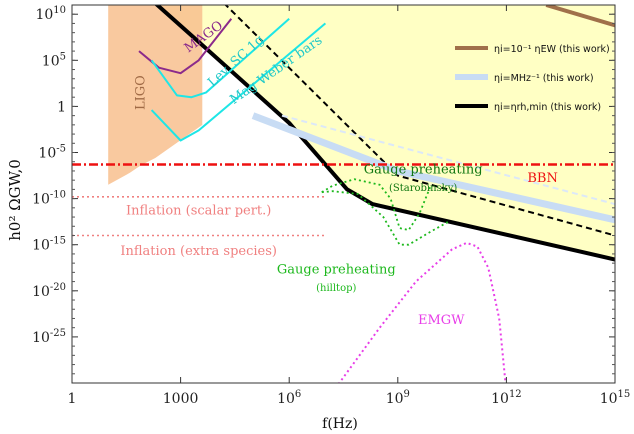 This screenshot has width=634, height=434. Describe the element at coordinates (448, 160) in the screenshot. I see `series-eta-mhz-faint` at that location.